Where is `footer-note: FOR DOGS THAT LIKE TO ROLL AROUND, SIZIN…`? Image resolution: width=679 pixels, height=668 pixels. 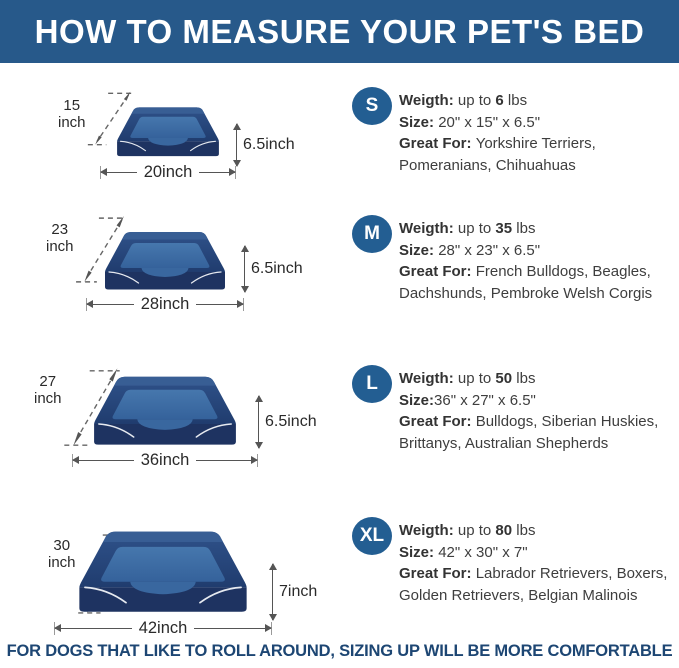 footer-note: FOR DOGS THAT LIKE TO ROLL AROUND, SIZIN… is located at coordinates (339, 651).